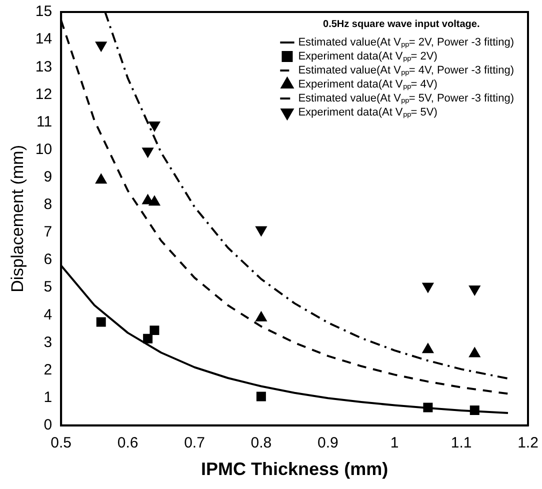 The width and height of the screenshot is (542, 489). What do you see at coordinates (461, 443) in the screenshot?
I see `x-tick-label: 1.1` at bounding box center [461, 443].